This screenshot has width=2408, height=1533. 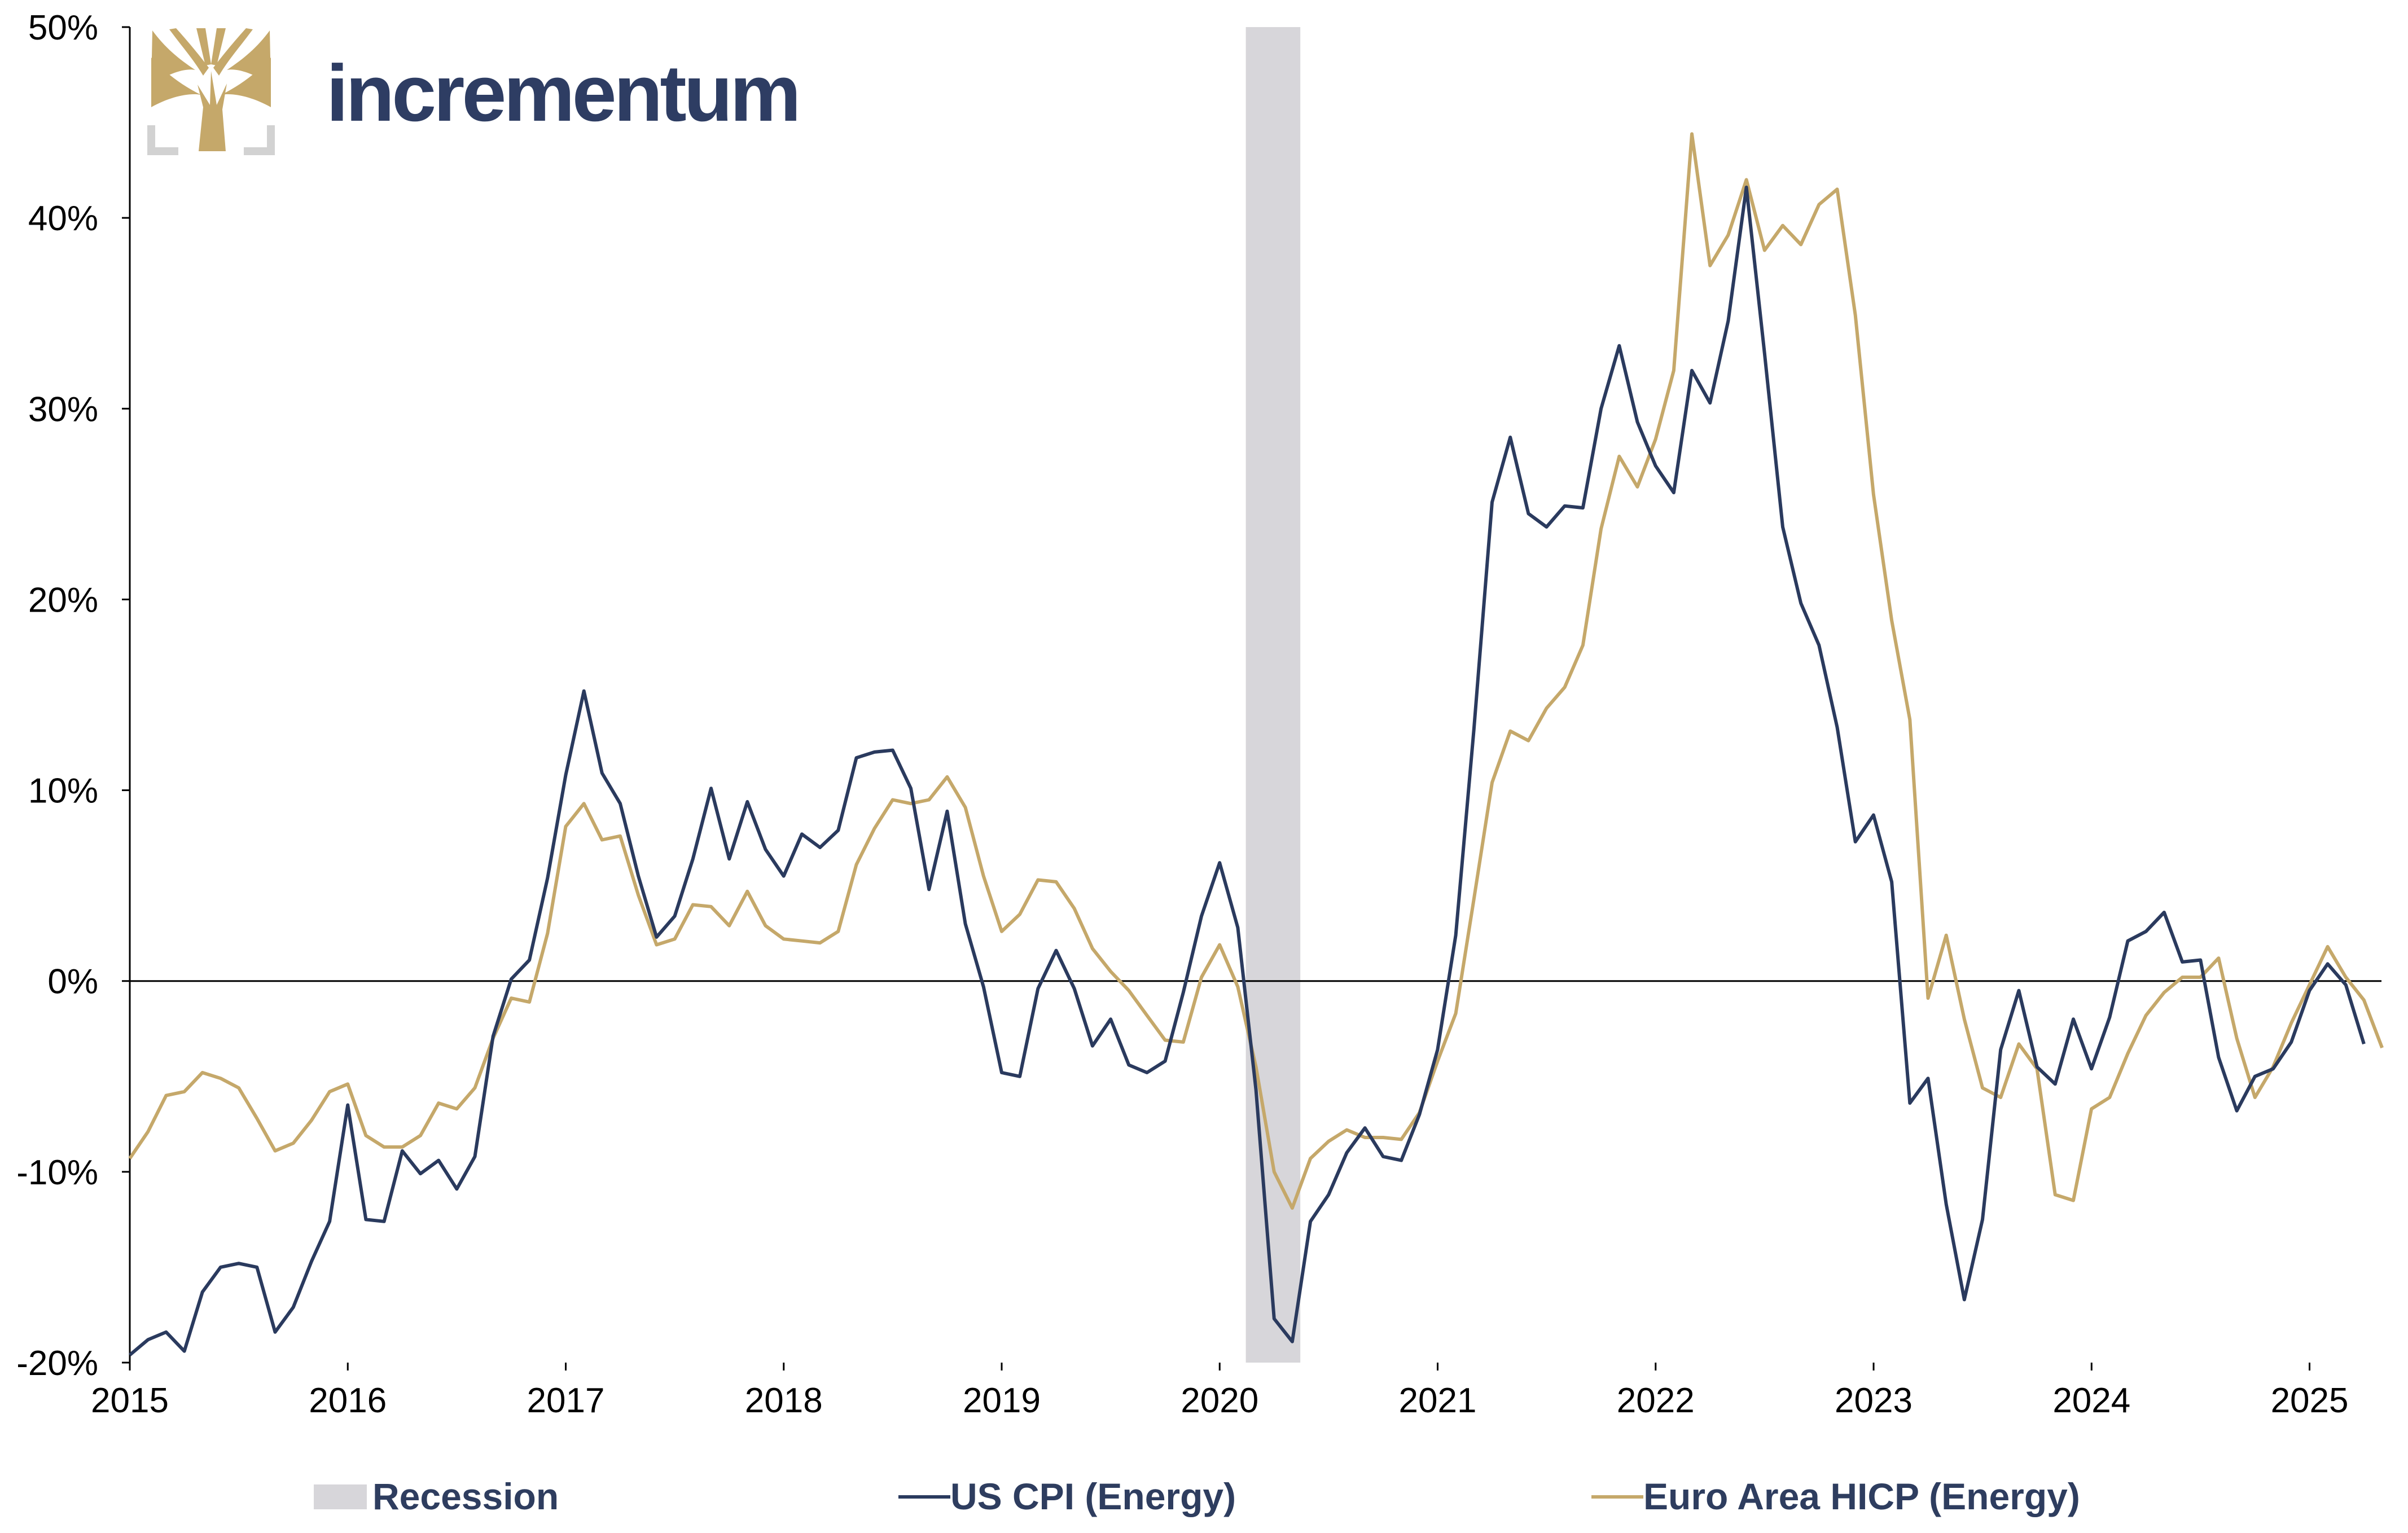 What do you see at coordinates (2310, 1400) in the screenshot?
I see `x-tick-label: 2025` at bounding box center [2310, 1400].